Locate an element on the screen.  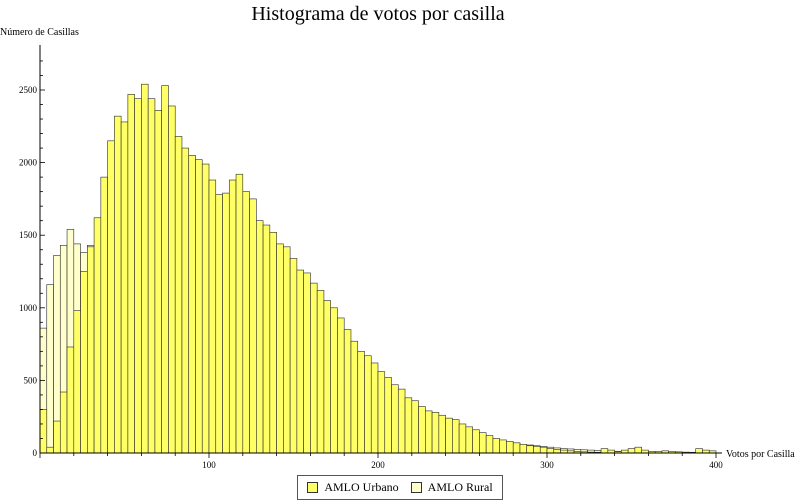
y-tick-label: 1000 is located at coordinates (28, 308).